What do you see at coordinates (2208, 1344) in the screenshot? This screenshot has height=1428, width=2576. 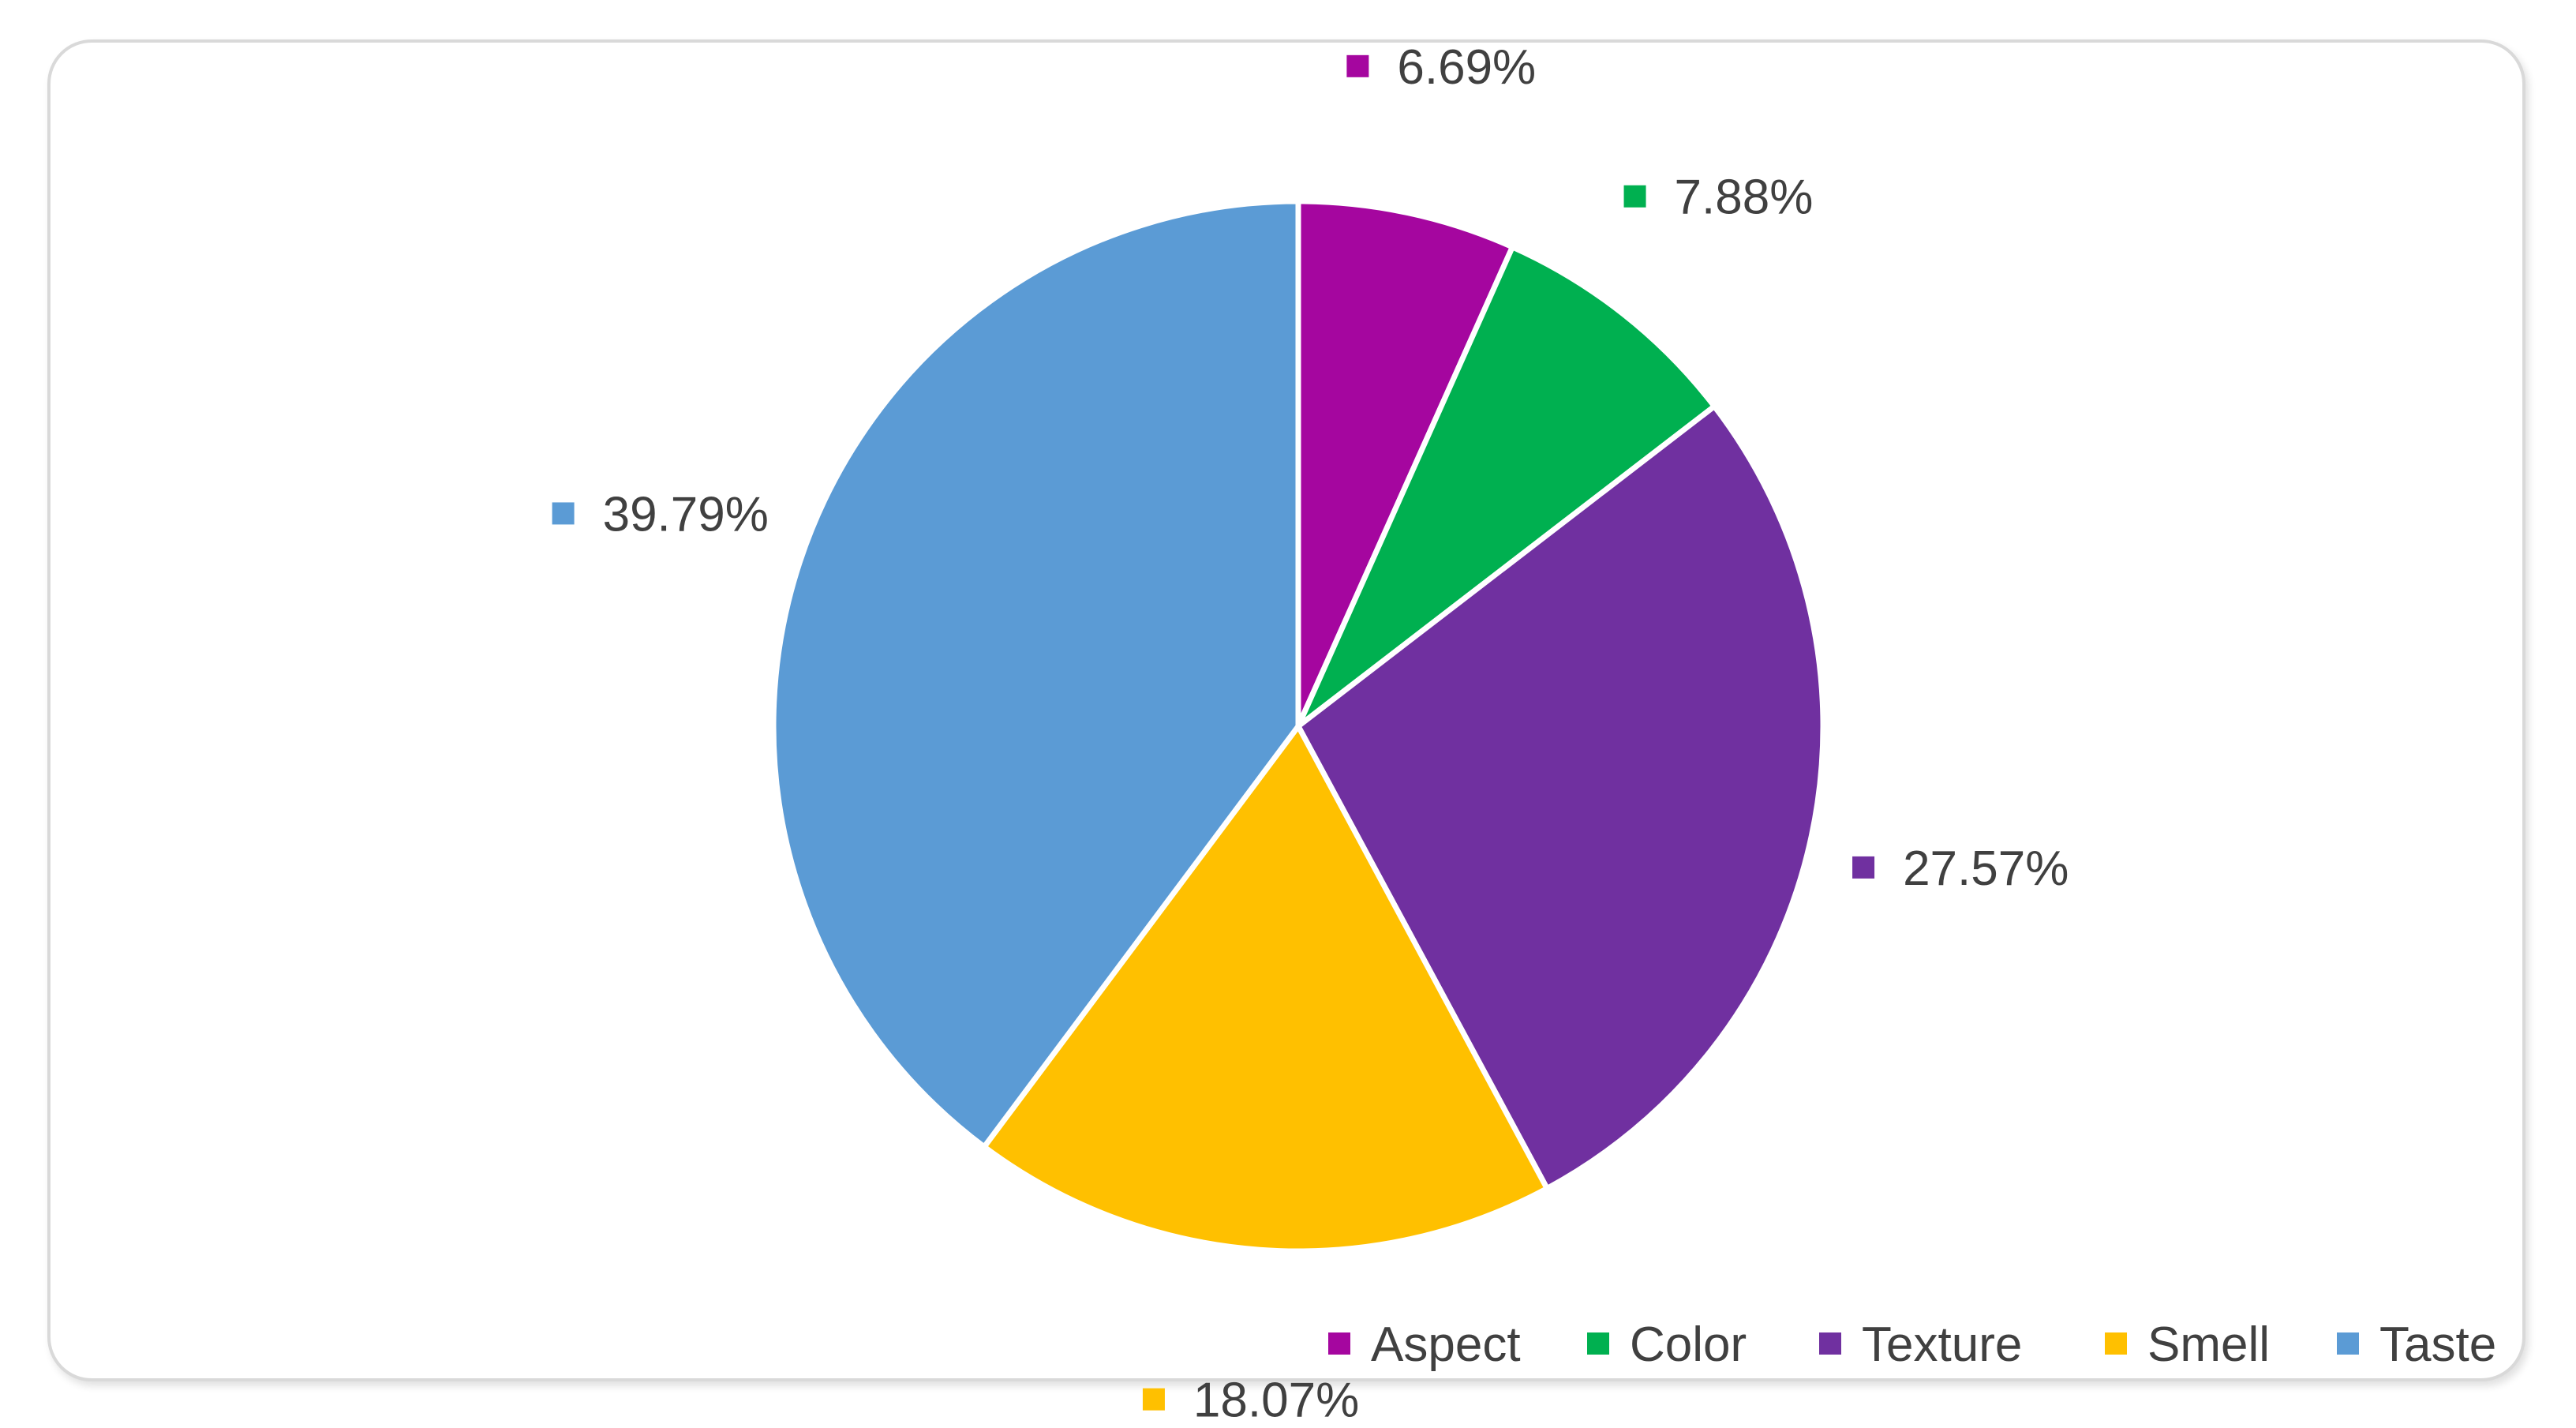 I see `legend-label-smell: Smell` at bounding box center [2208, 1344].